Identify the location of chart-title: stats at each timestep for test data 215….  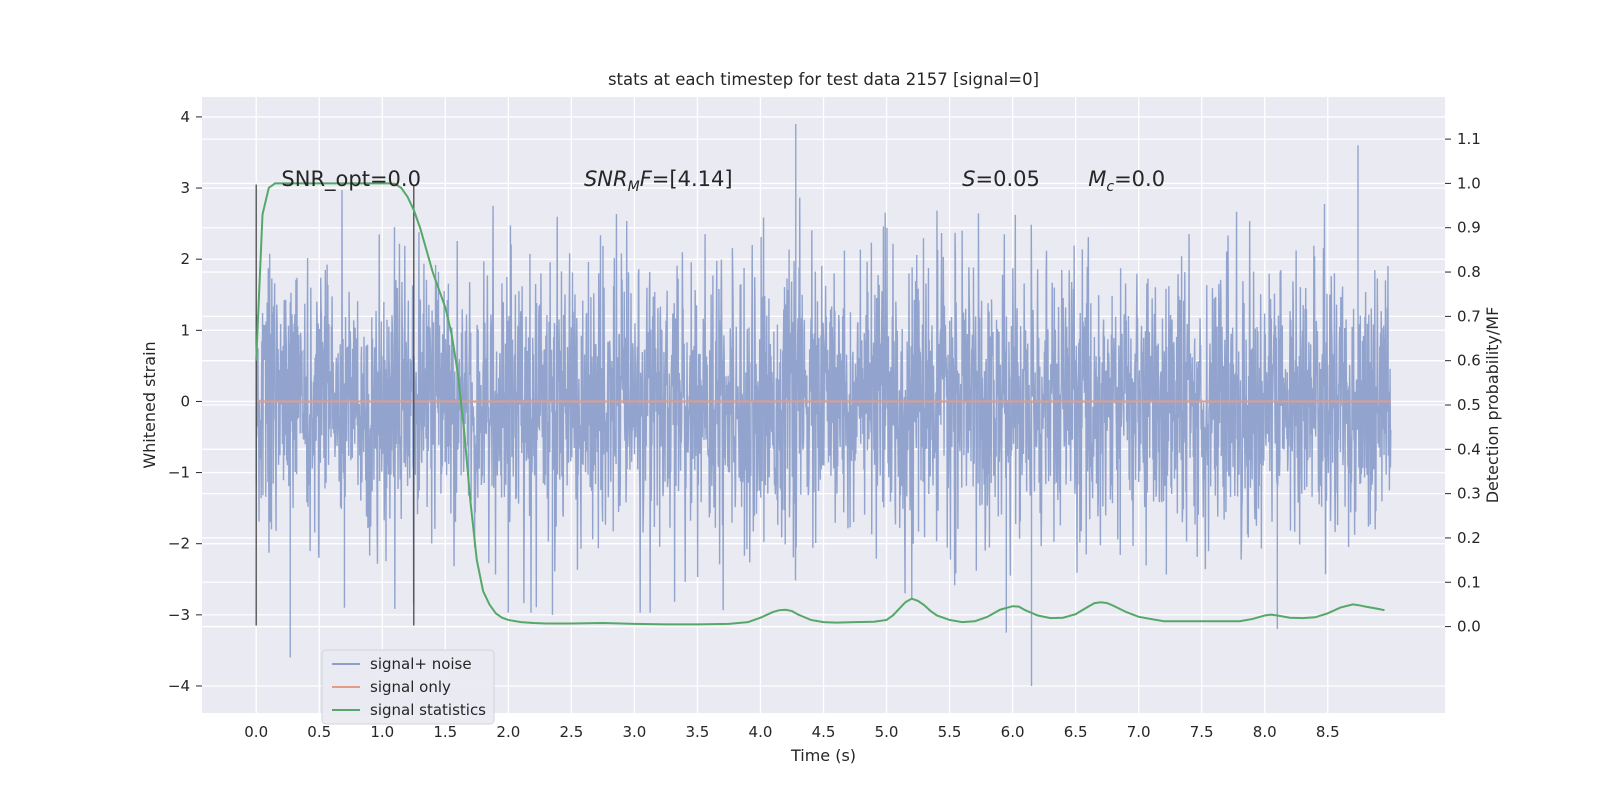
(823, 79).